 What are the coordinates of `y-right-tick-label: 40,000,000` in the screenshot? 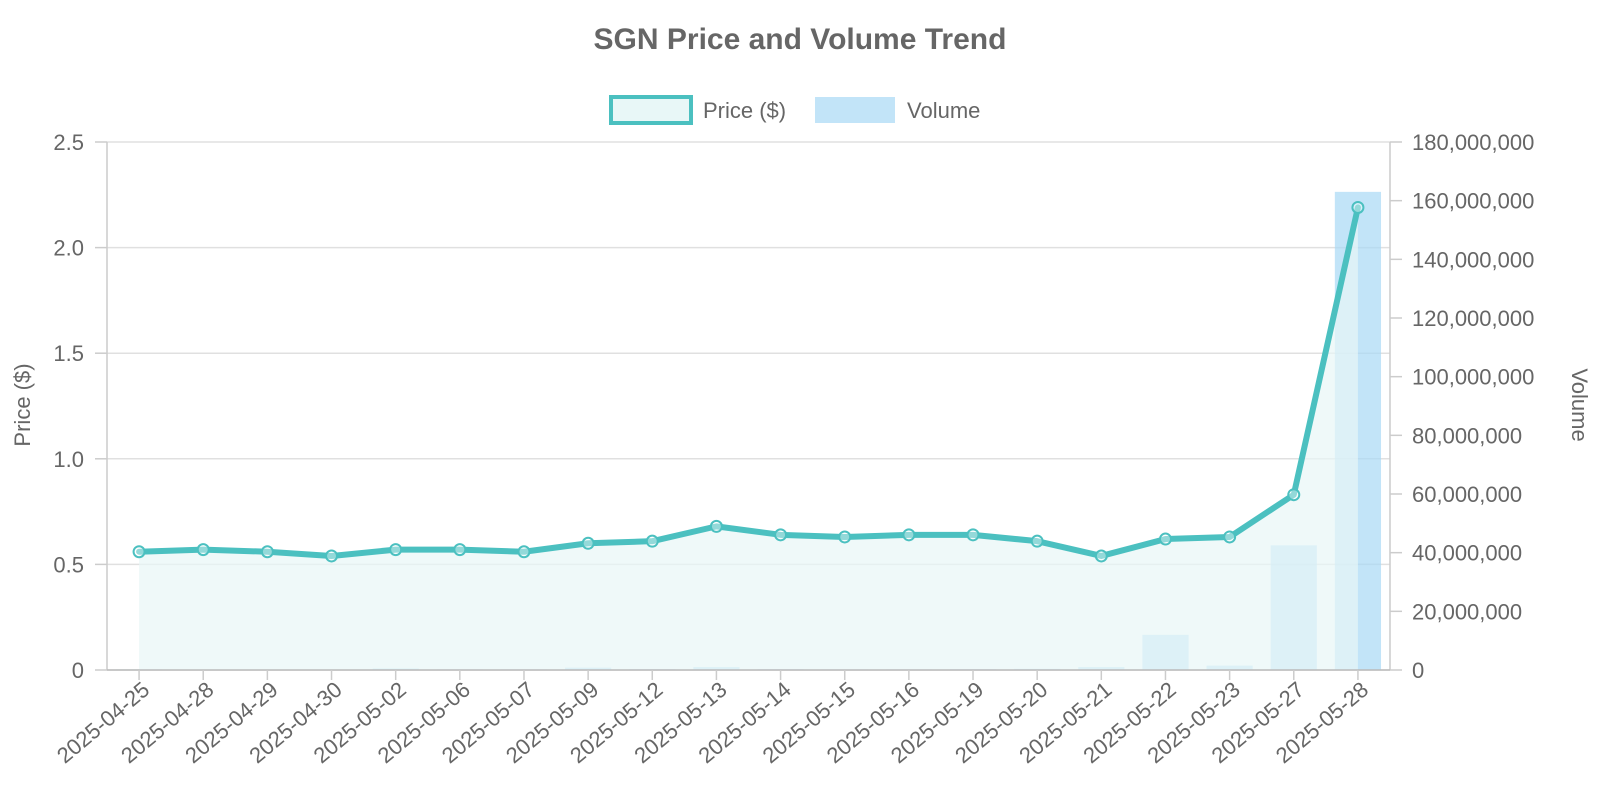 It's located at (1467, 553).